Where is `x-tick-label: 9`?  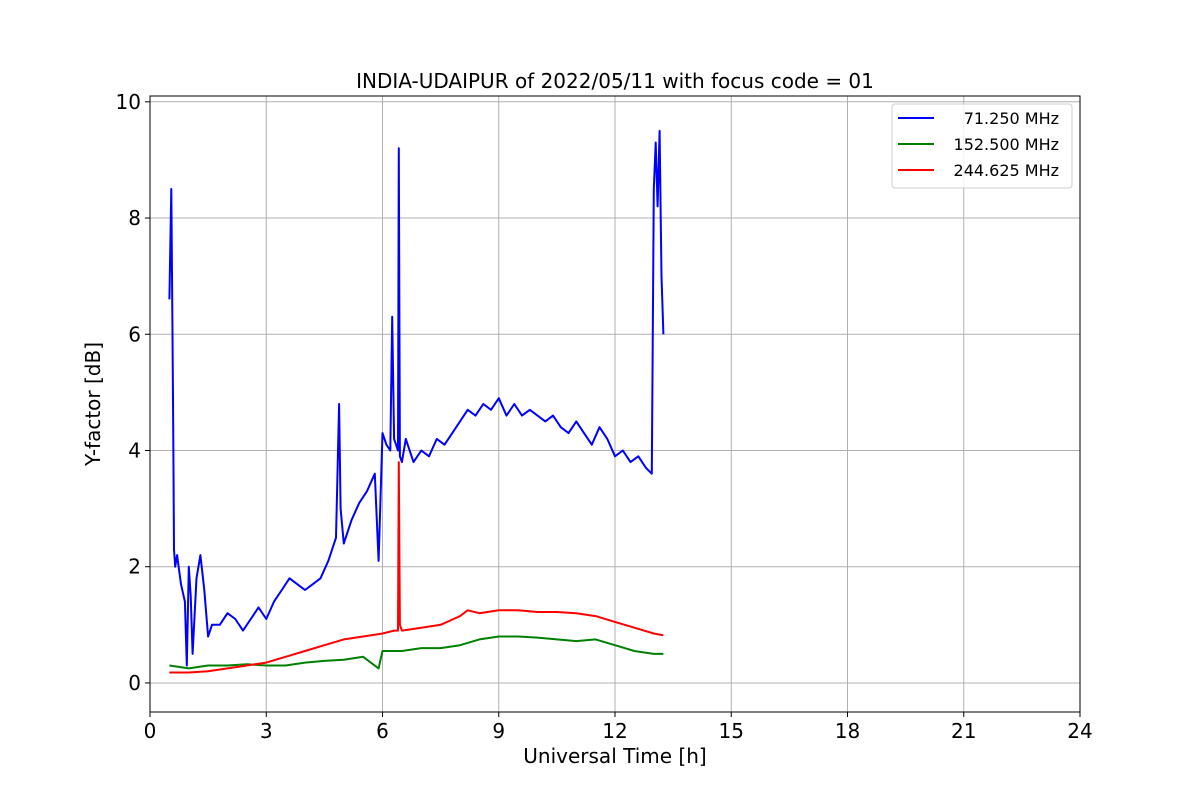 x-tick-label: 9 is located at coordinates (498, 731).